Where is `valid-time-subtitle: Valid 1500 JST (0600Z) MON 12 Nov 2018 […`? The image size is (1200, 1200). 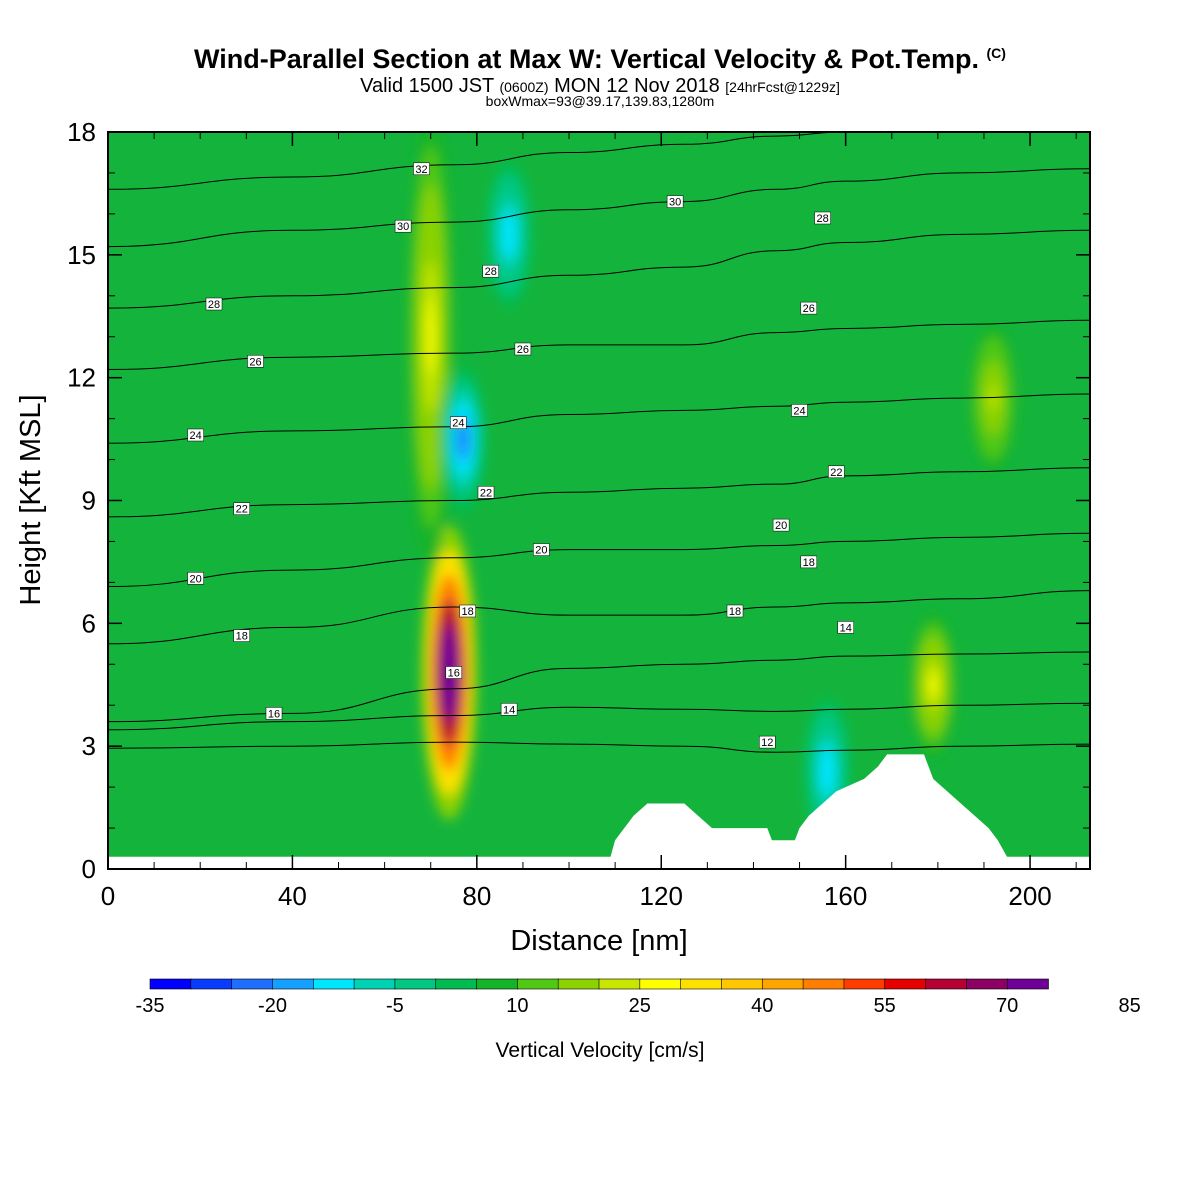
valid-time-subtitle: Valid 1500 JST (0600Z) MON 12 Nov 2018 [… is located at coordinates (600, 86).